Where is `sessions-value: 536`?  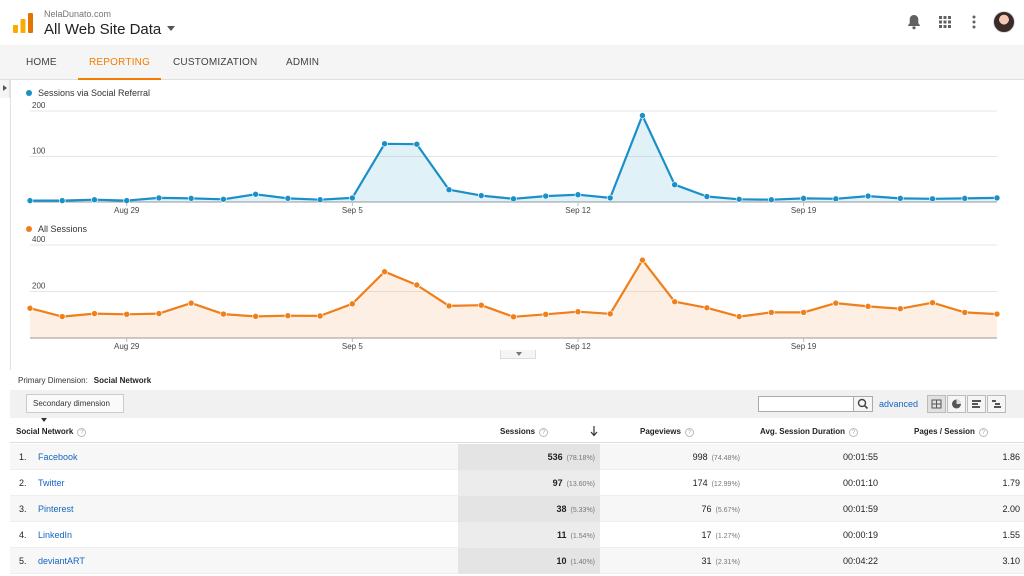
sessions-value: 536 is located at coordinates (555, 457).